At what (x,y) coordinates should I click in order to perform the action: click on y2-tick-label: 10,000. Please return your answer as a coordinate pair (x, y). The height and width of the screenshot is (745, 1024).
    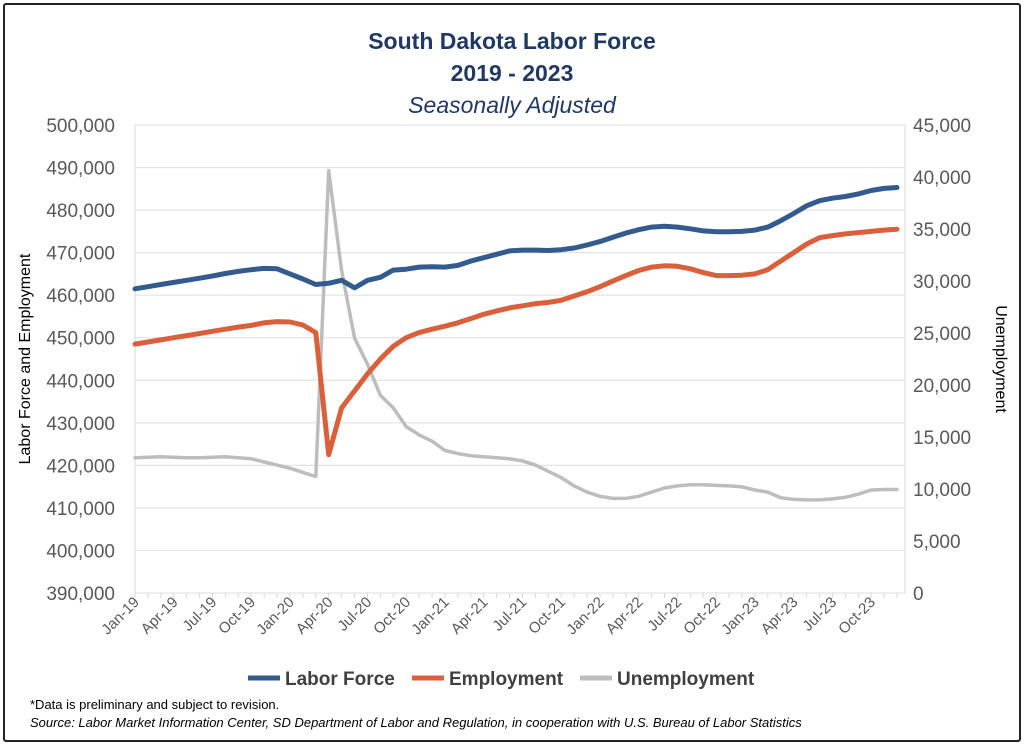
    Looking at the image, I should click on (942, 490).